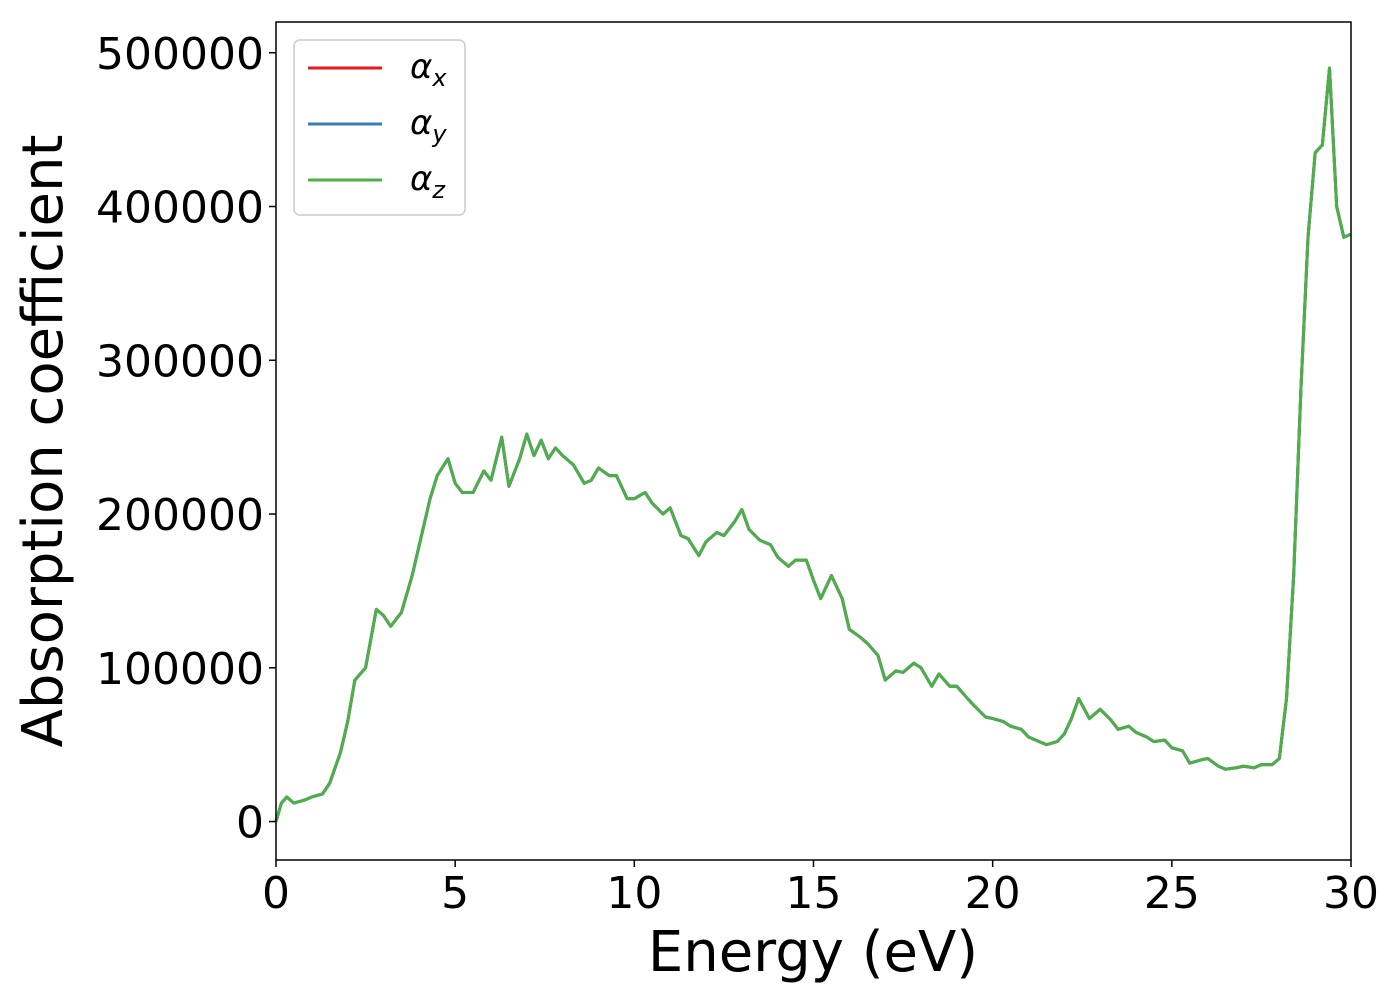 This screenshot has width=1400, height=1000. Describe the element at coordinates (993, 893) in the screenshot. I see `x-tick-label: 20` at that location.